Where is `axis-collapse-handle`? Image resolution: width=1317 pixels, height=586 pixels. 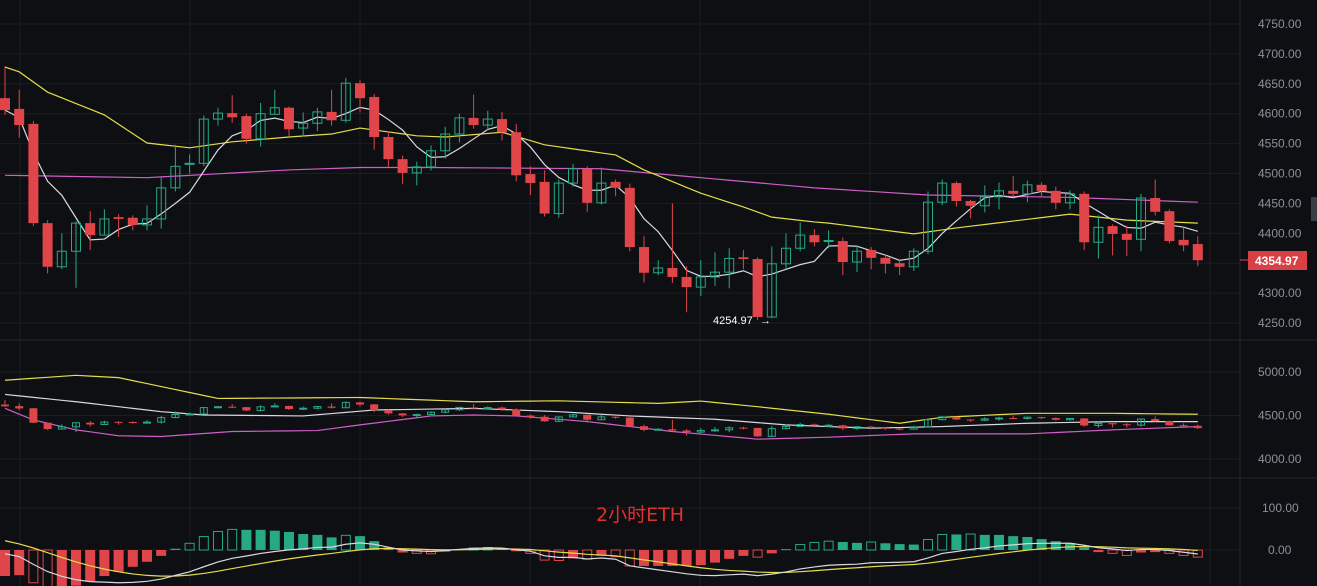
axis-collapse-handle is located at coordinates (1314, 209).